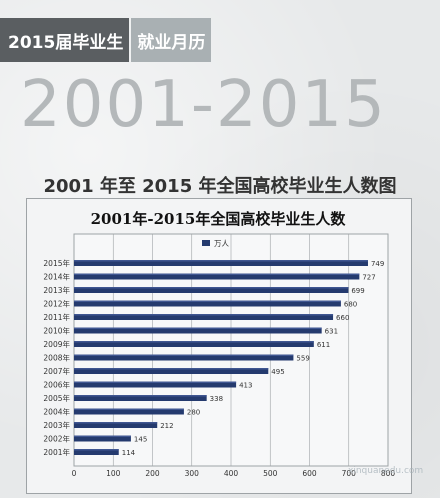 The image size is (440, 498). I want to click on brand-year-label: 2015届毕业生, so click(65, 40).